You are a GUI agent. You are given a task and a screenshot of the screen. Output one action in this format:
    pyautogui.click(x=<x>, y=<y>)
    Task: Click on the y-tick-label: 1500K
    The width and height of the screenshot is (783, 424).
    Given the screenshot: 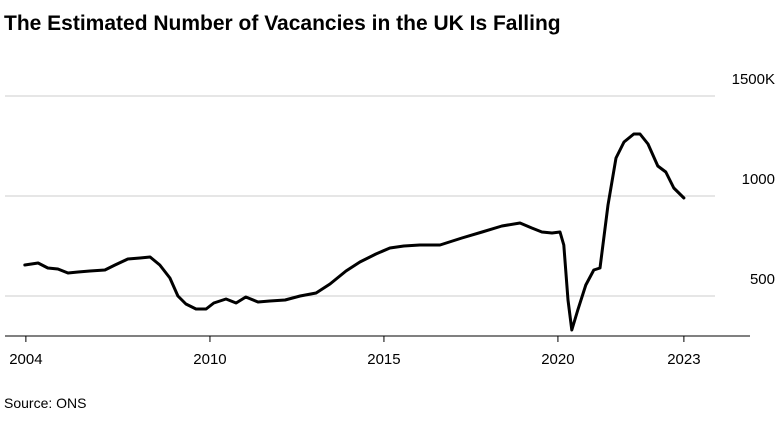 What is the action you would take?
    pyautogui.click(x=753, y=79)
    